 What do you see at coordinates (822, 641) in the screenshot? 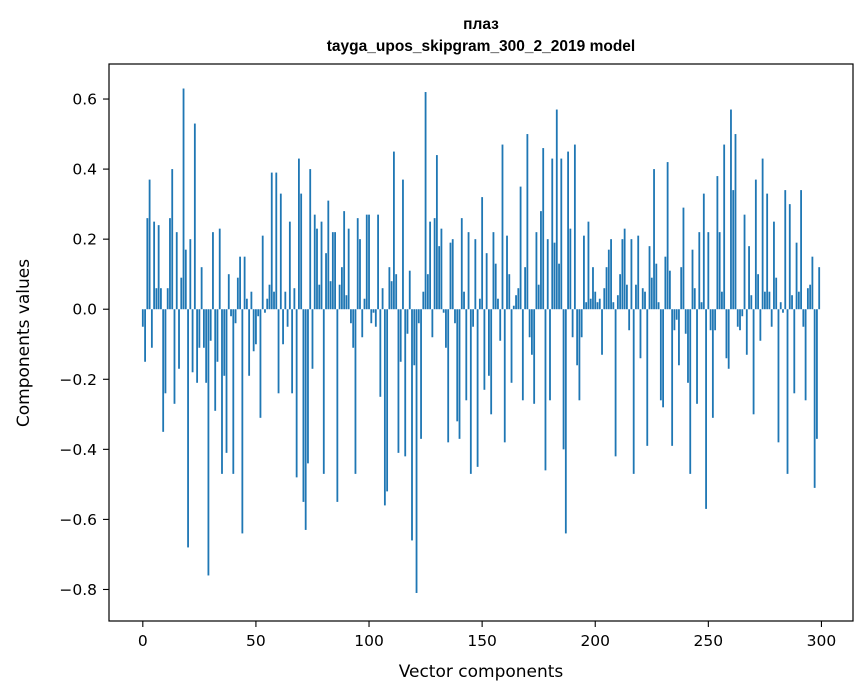
I see `x-tick-label: 300` at bounding box center [822, 641].